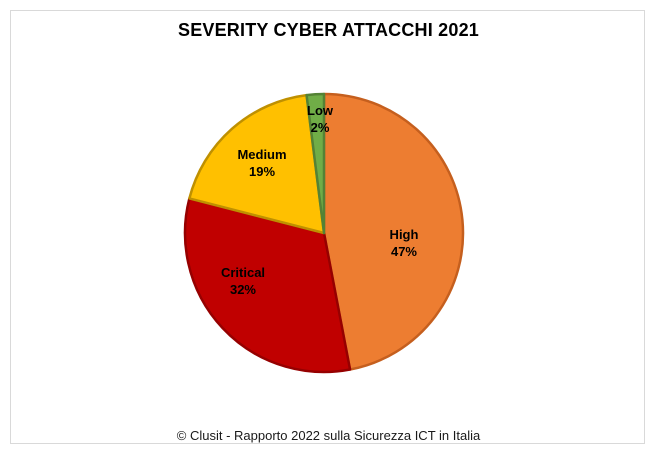  Describe the element at coordinates (328, 30) in the screenshot. I see `chart-title: SEVERITY CYBER ATTACCHI 2021` at that location.